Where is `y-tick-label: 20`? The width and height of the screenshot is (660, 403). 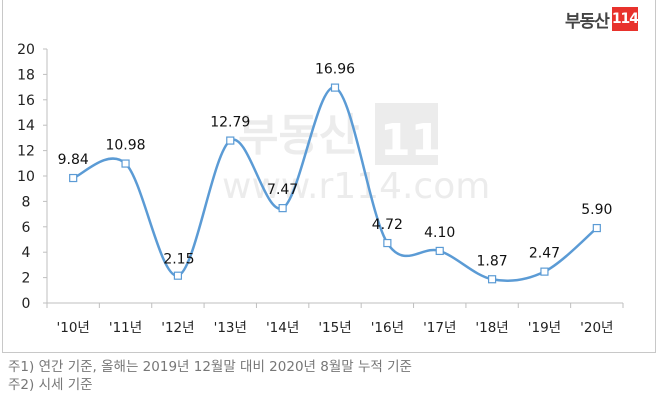 y-tick-label: 20 is located at coordinates (26, 50).